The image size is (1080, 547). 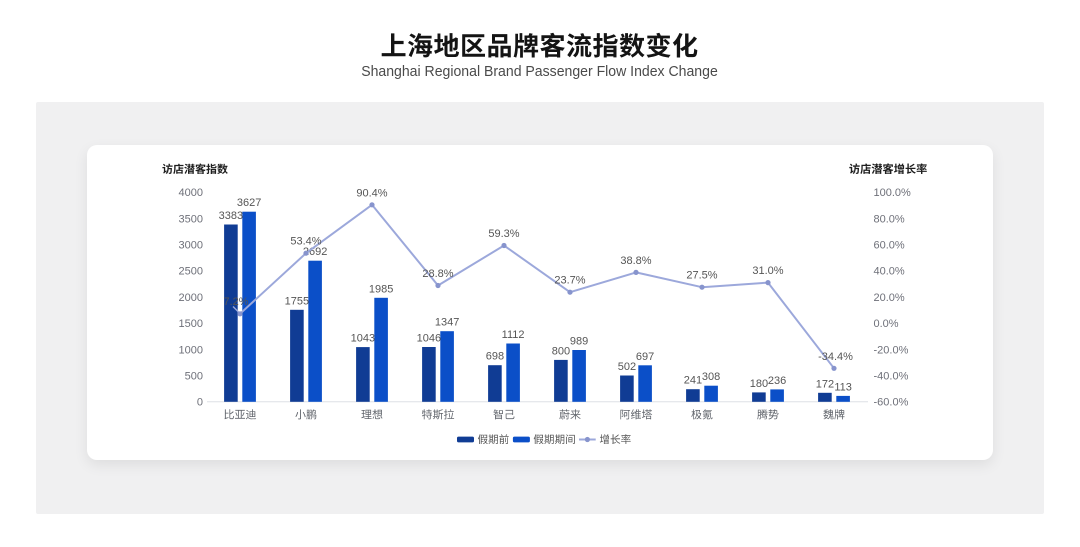 What do you see at coordinates (249, 203) in the screenshot?
I see `svg-text: 3627` at bounding box center [249, 203].